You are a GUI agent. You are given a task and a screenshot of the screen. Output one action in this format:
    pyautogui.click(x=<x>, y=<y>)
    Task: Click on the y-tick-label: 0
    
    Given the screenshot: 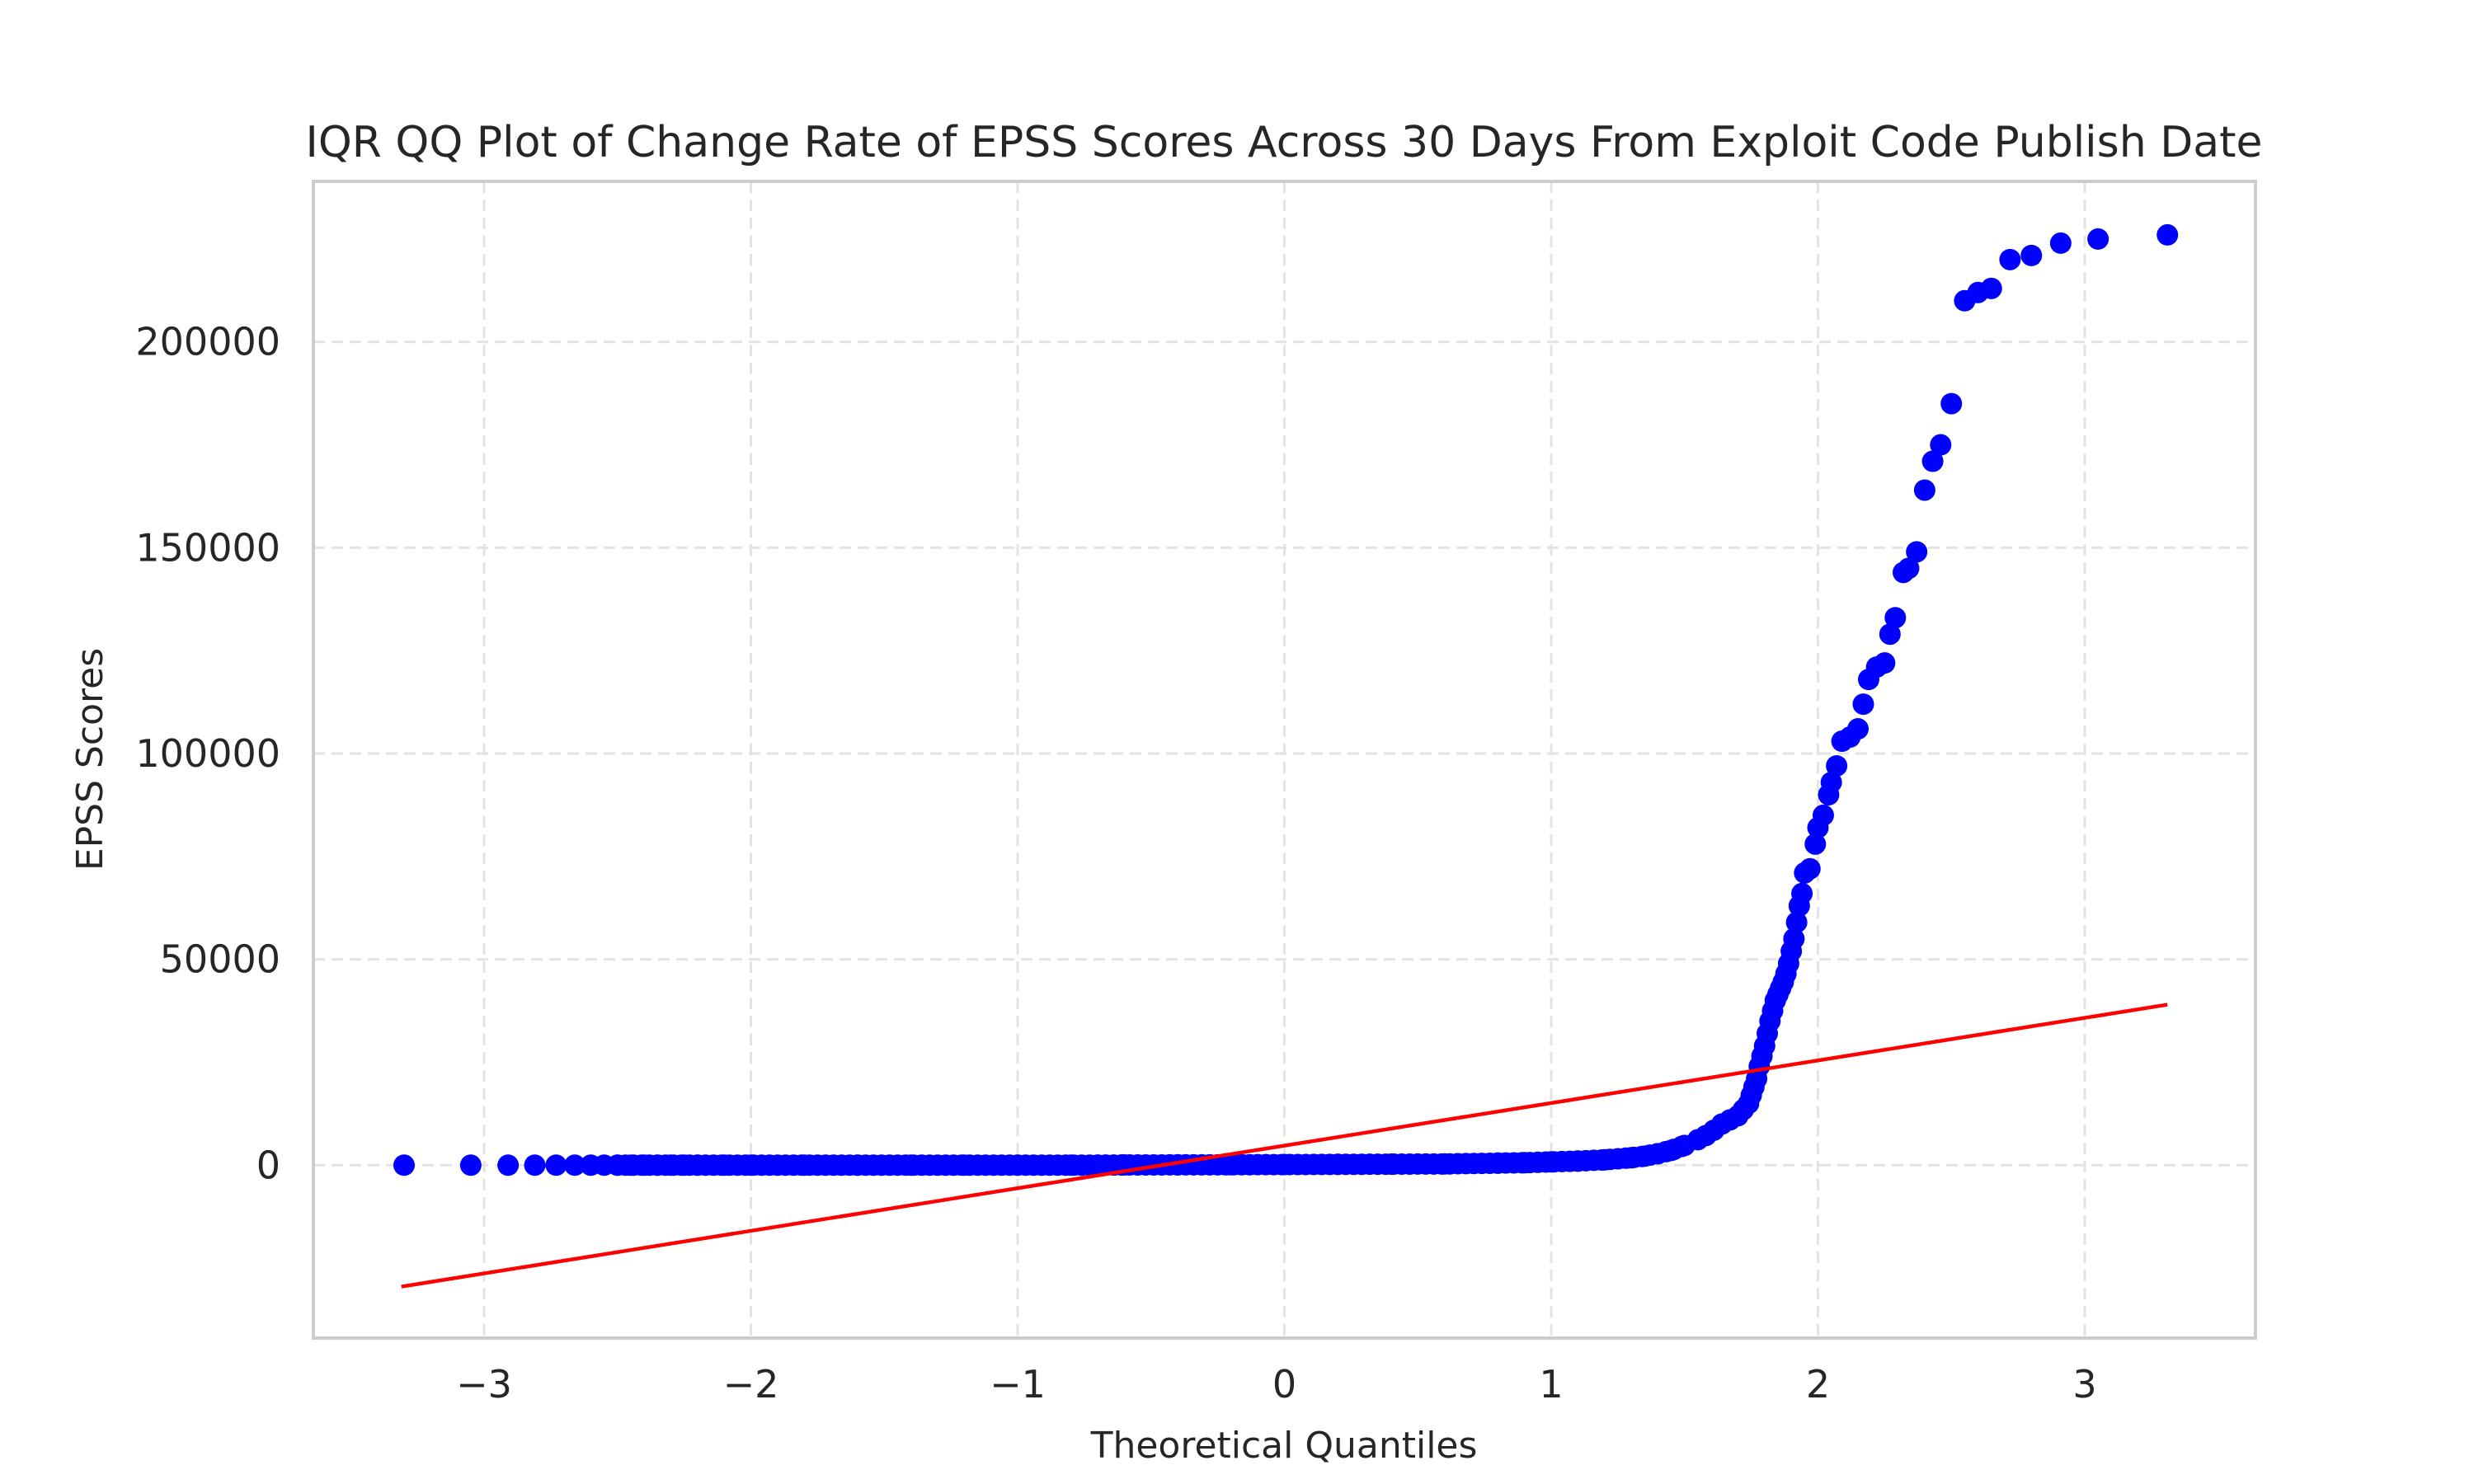 What is the action you would take?
    pyautogui.click(x=268, y=1165)
    